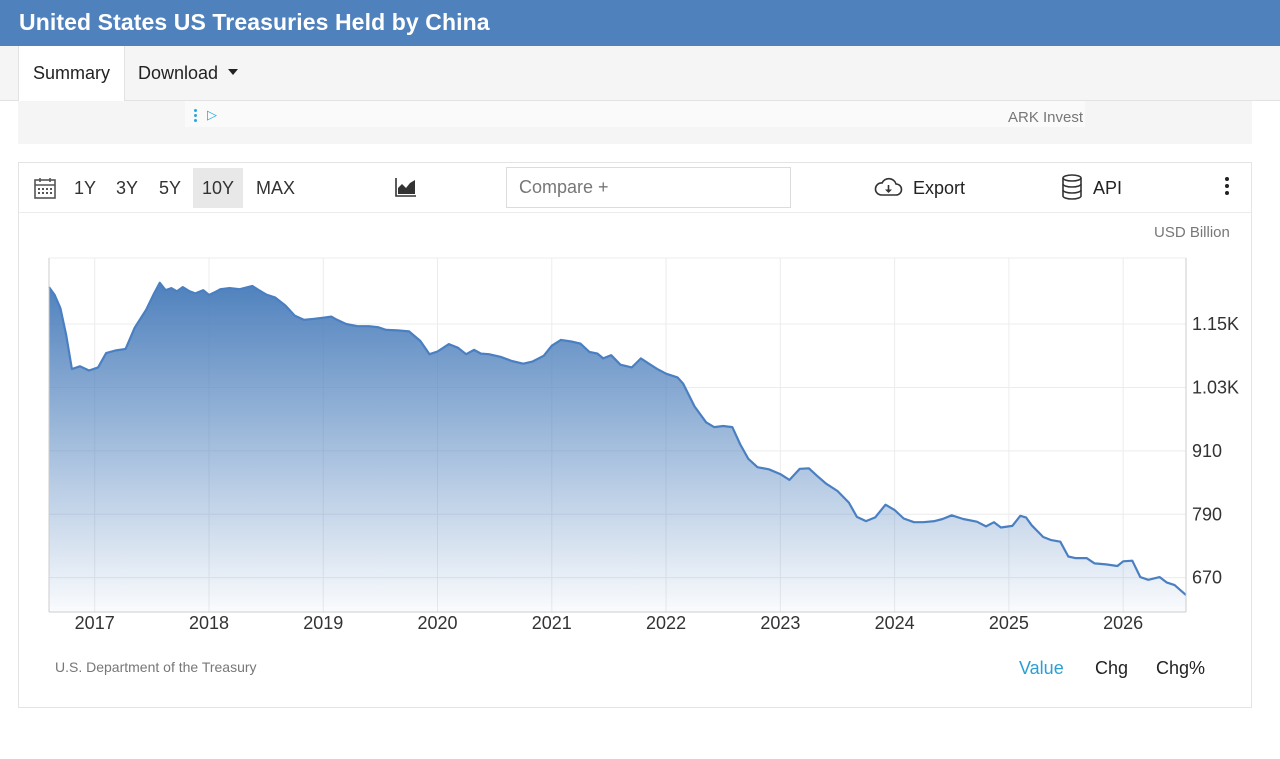 This screenshot has height=759, width=1280. Describe the element at coordinates (1108, 188) in the screenshot. I see `api-label: API` at that location.